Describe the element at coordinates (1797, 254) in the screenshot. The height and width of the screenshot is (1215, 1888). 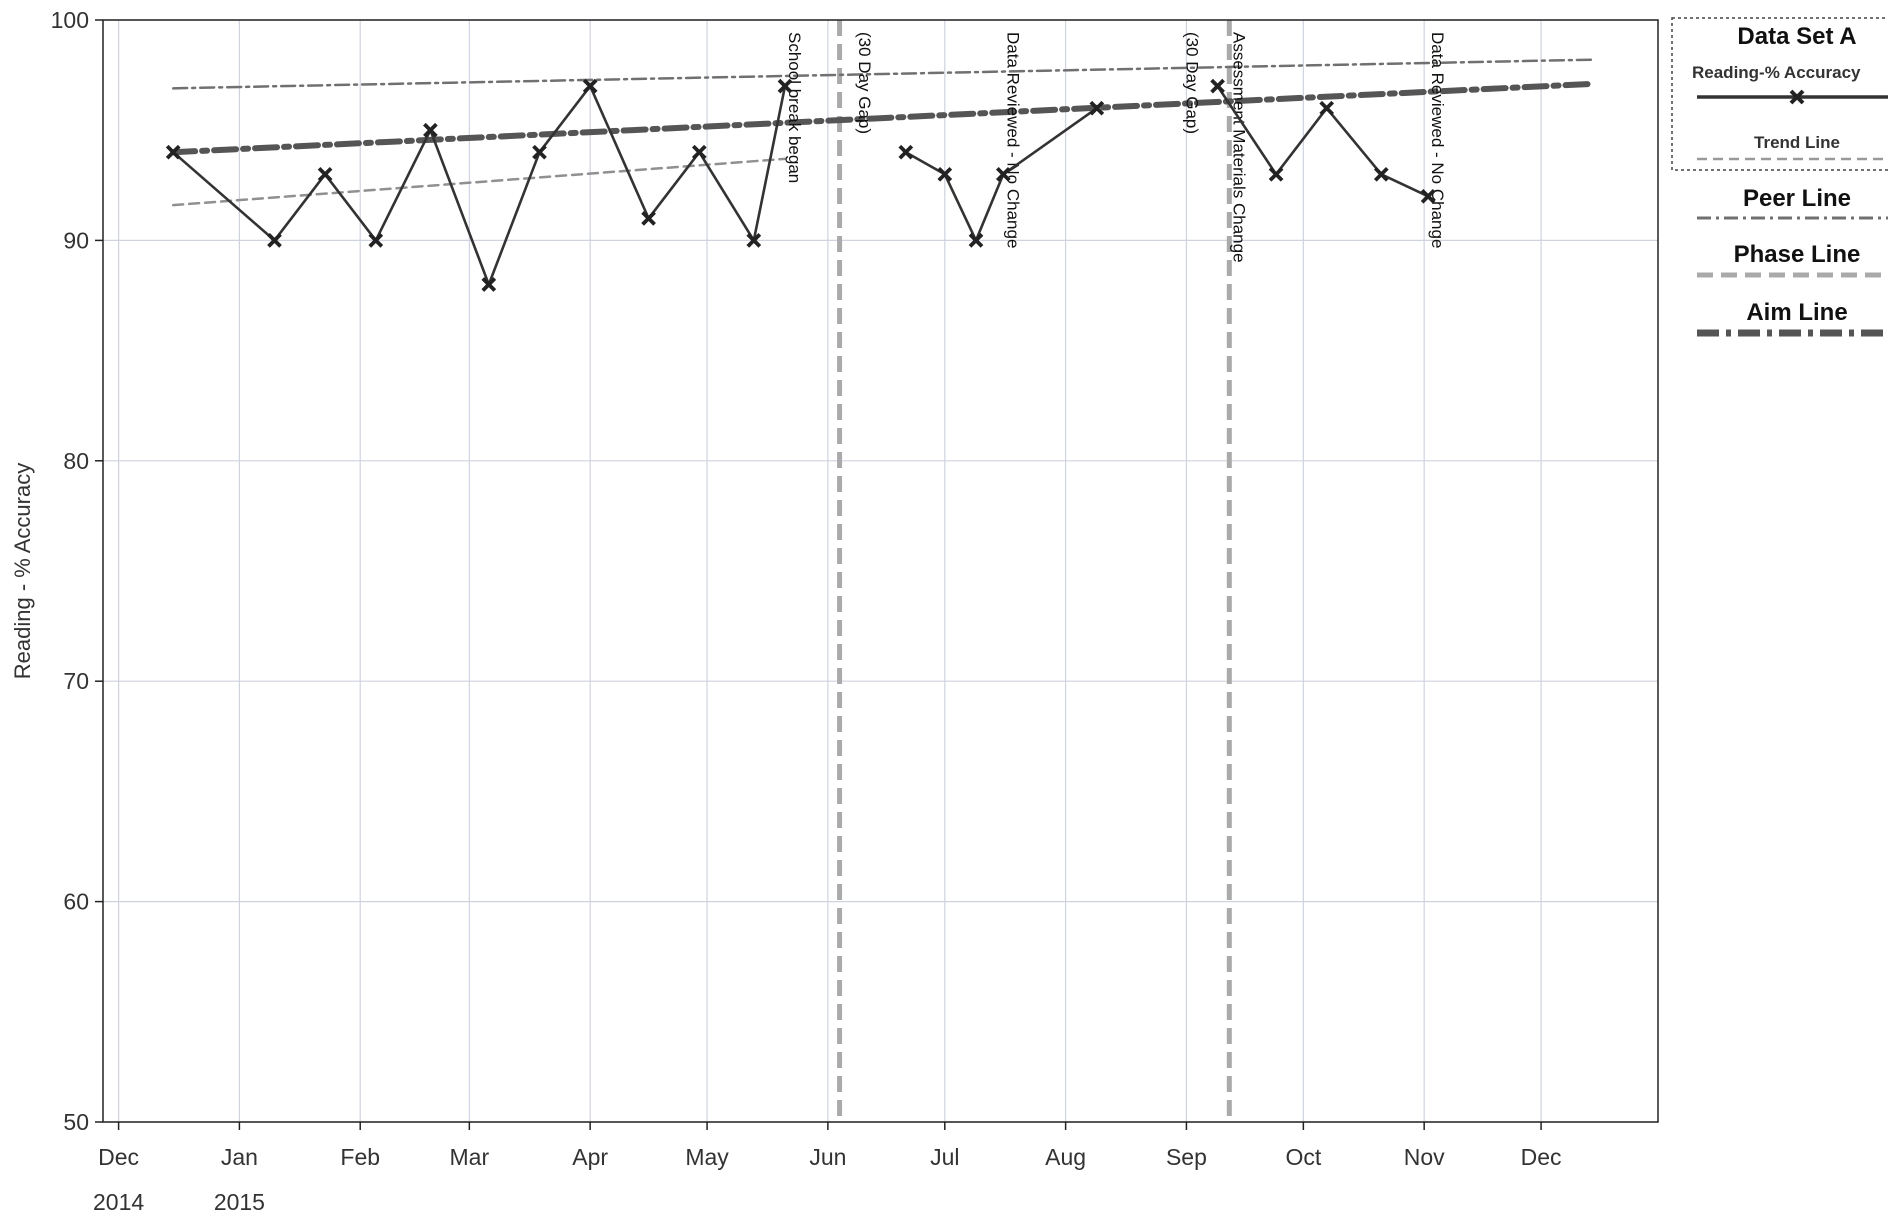
I see `legend-label-phase: Phase Line` at that location.